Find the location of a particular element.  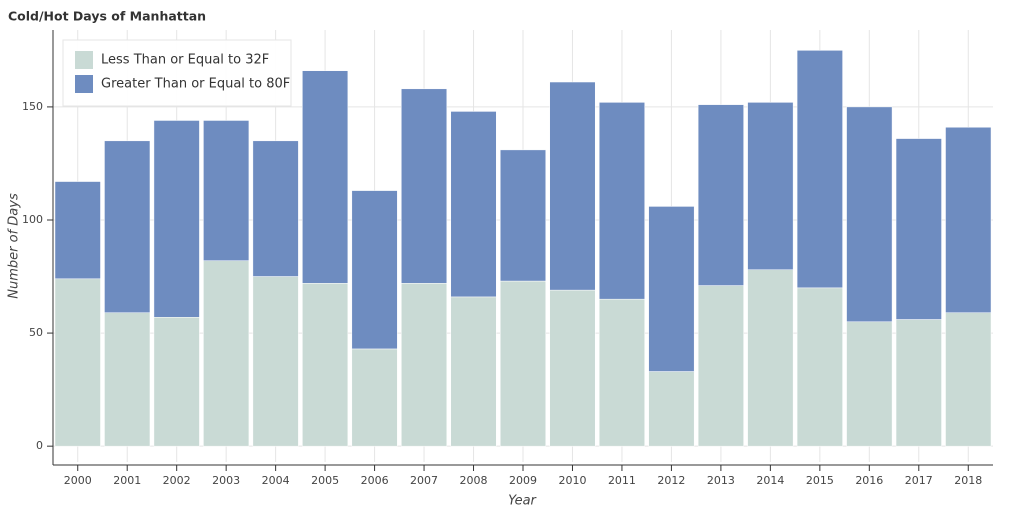

x-tick-label: 2000 is located at coordinates (78, 480).